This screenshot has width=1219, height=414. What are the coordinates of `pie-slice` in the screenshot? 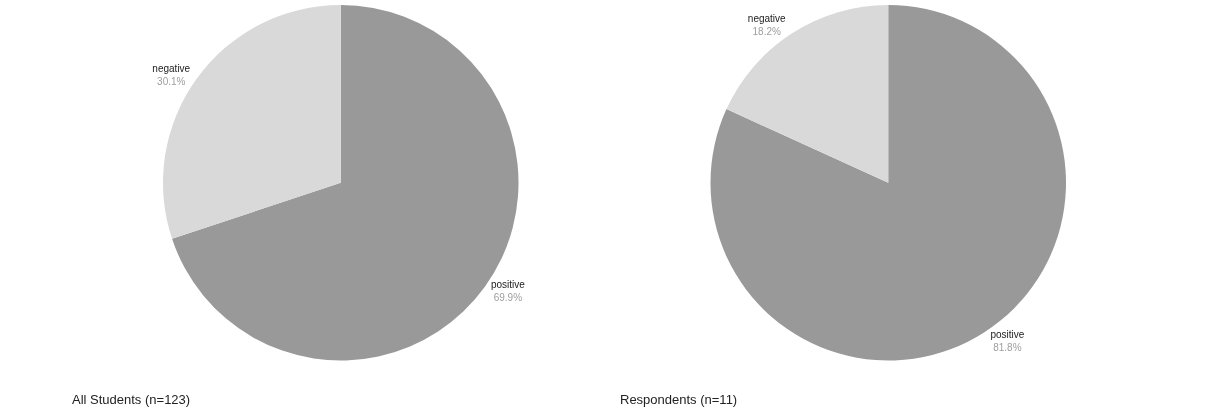 It's located at (807, 94).